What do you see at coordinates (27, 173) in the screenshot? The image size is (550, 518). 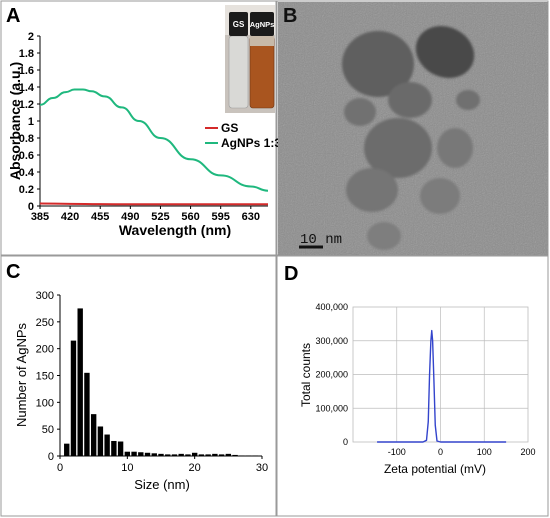 I see `a-y-tick-label: 0.4` at bounding box center [27, 173].